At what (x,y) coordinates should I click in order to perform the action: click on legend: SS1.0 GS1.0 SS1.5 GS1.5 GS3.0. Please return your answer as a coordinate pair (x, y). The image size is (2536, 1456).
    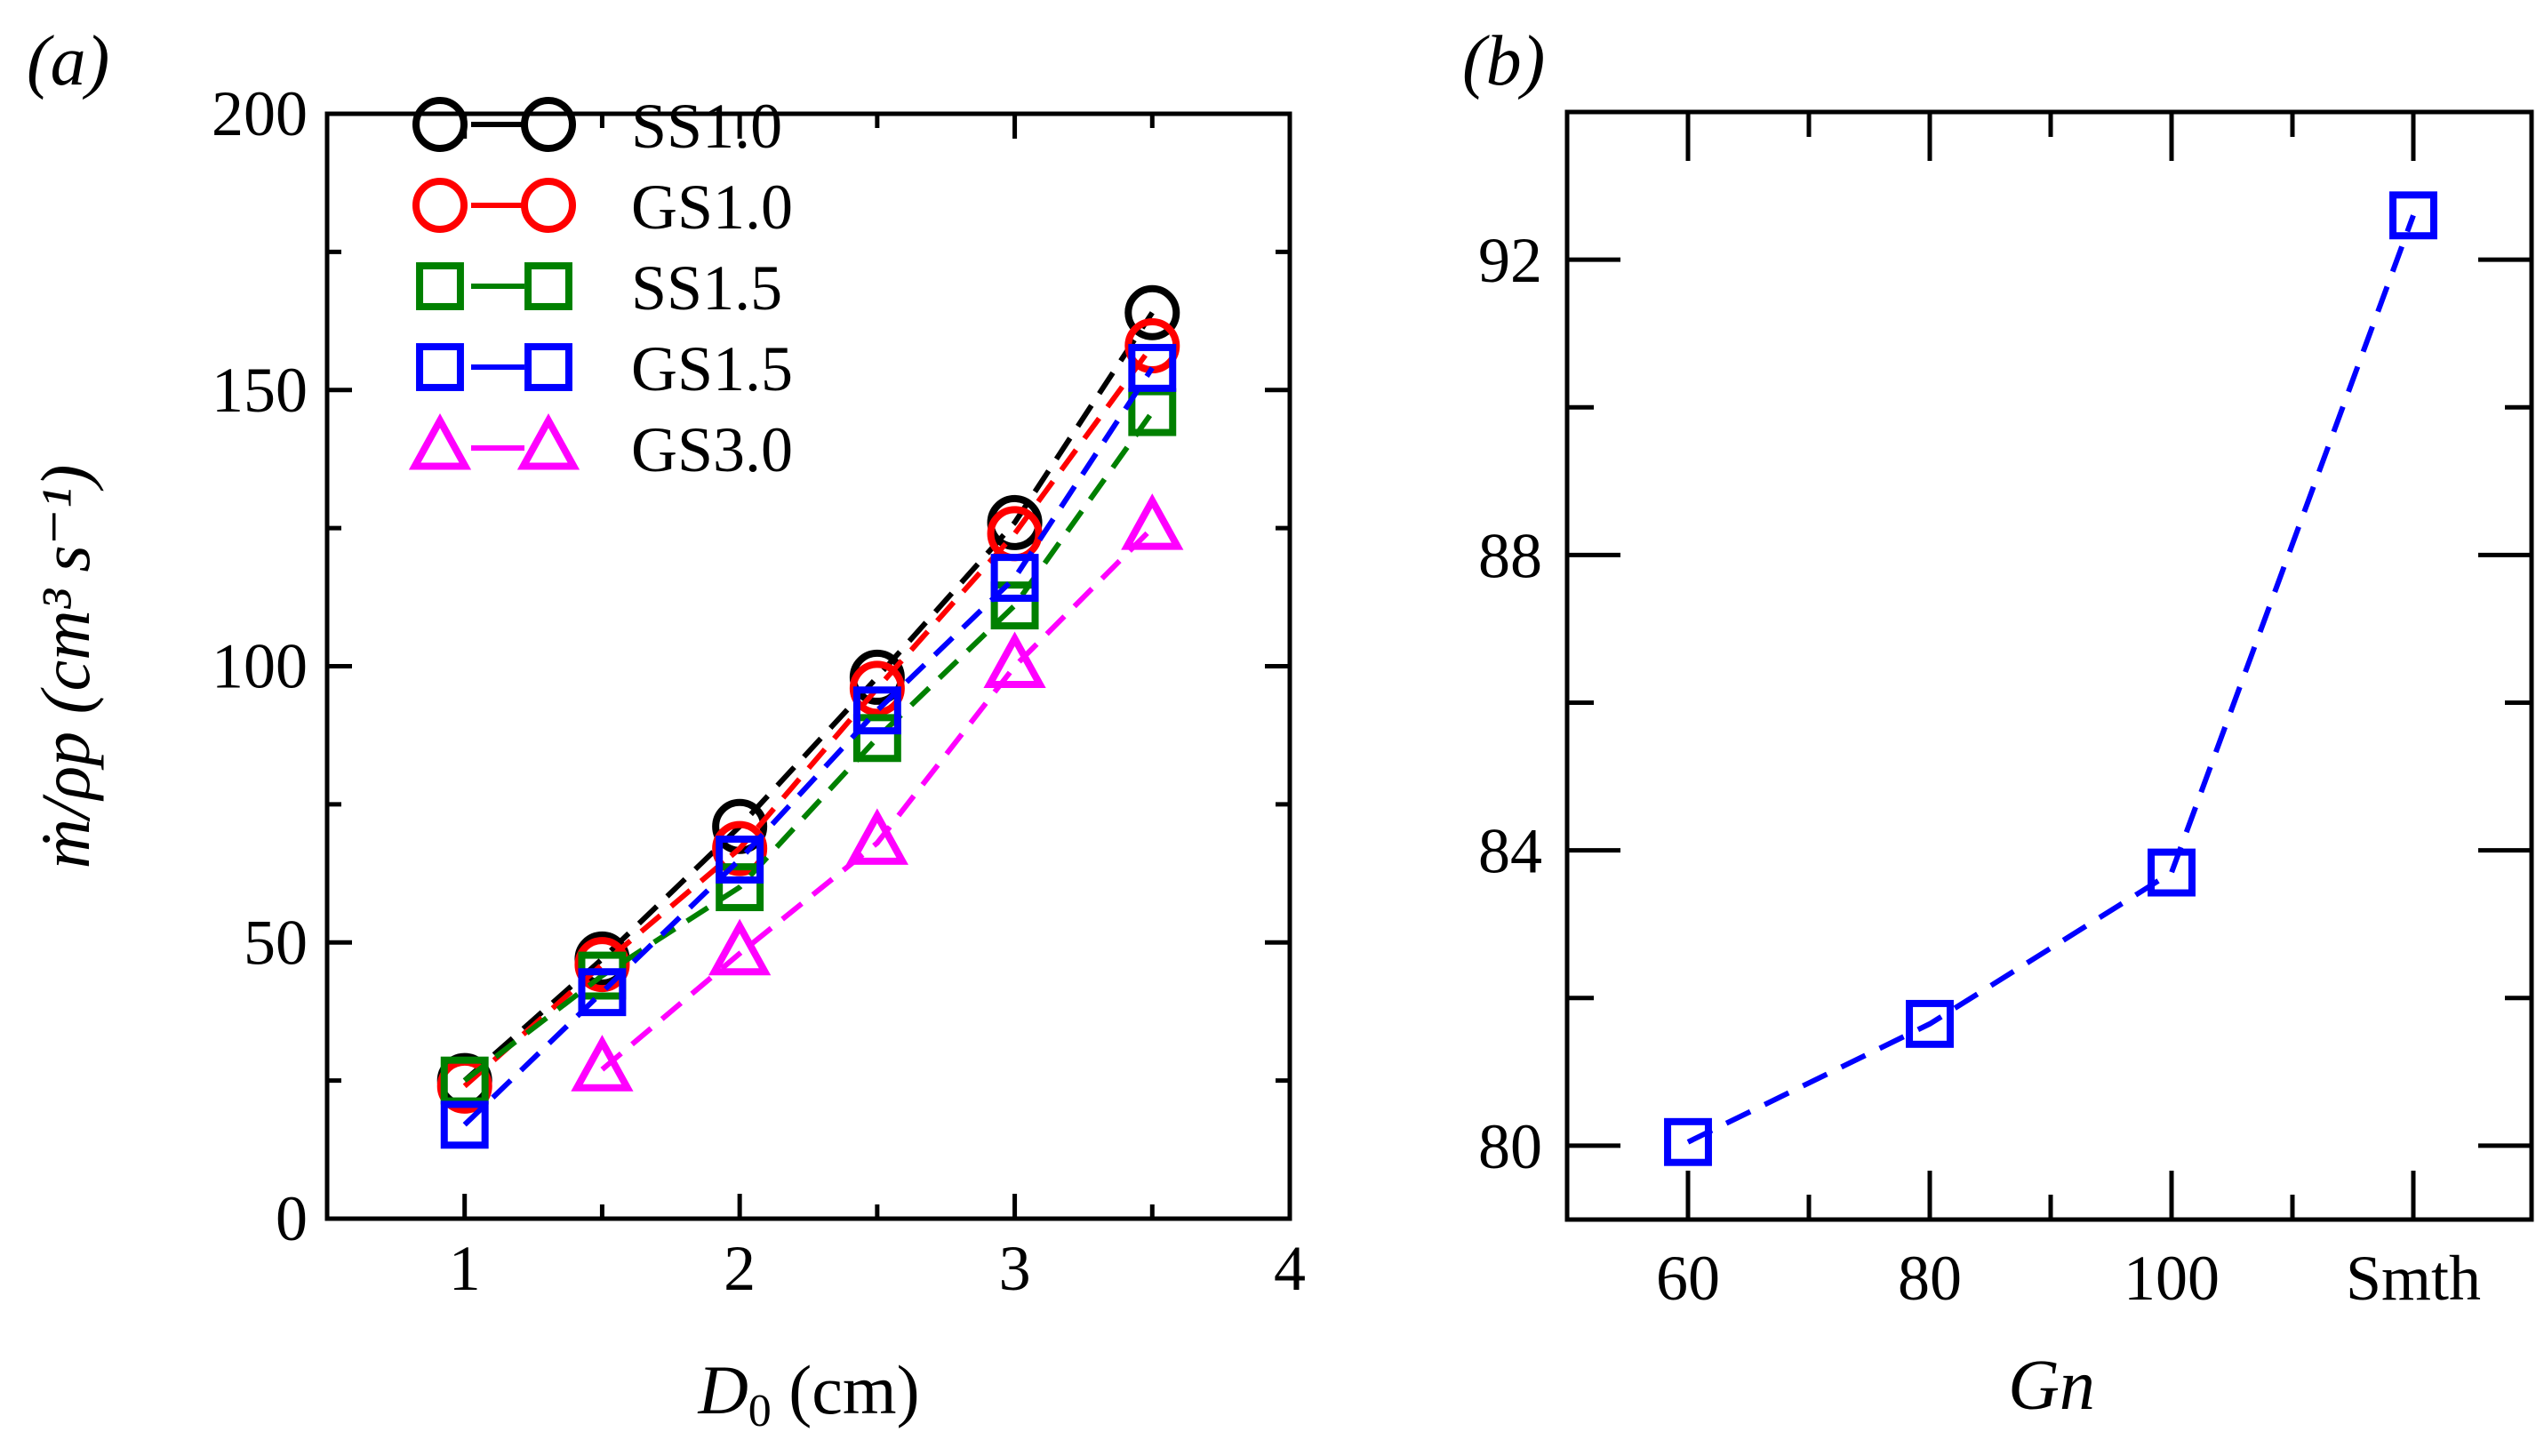
    Looking at the image, I should click on (600, 288).